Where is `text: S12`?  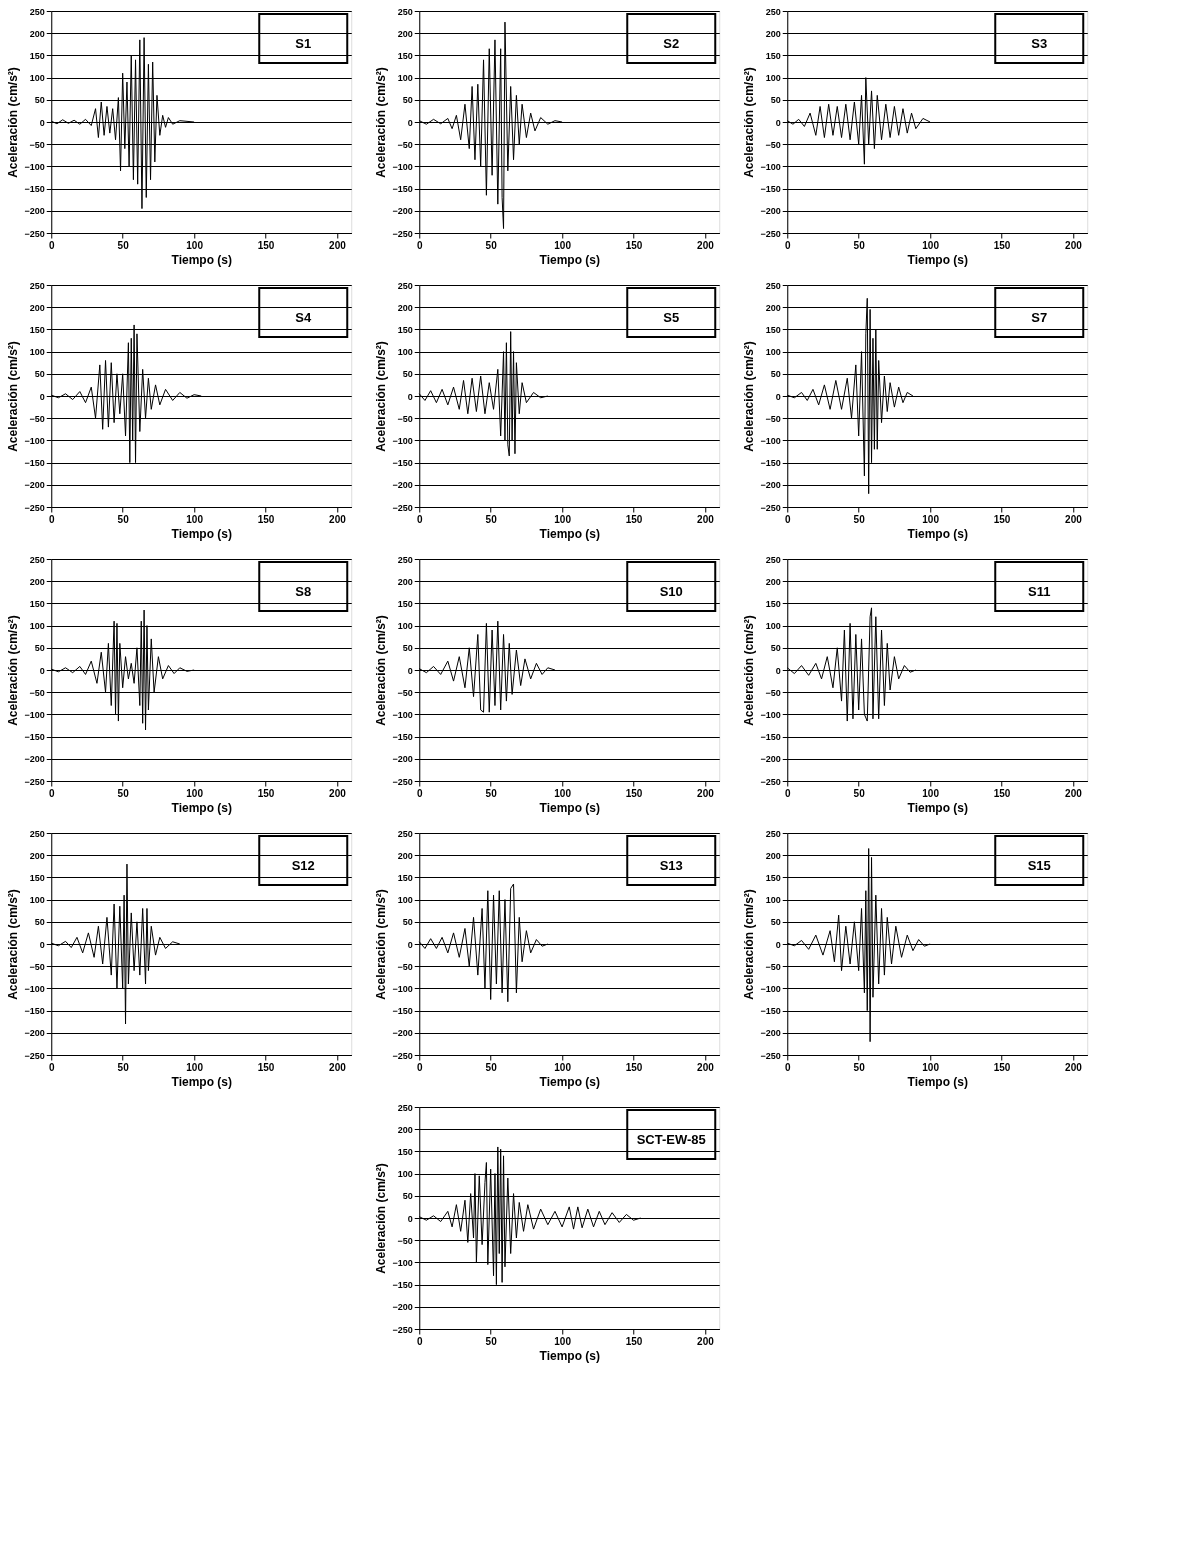
text: S12 is located at coordinates (303, 865).